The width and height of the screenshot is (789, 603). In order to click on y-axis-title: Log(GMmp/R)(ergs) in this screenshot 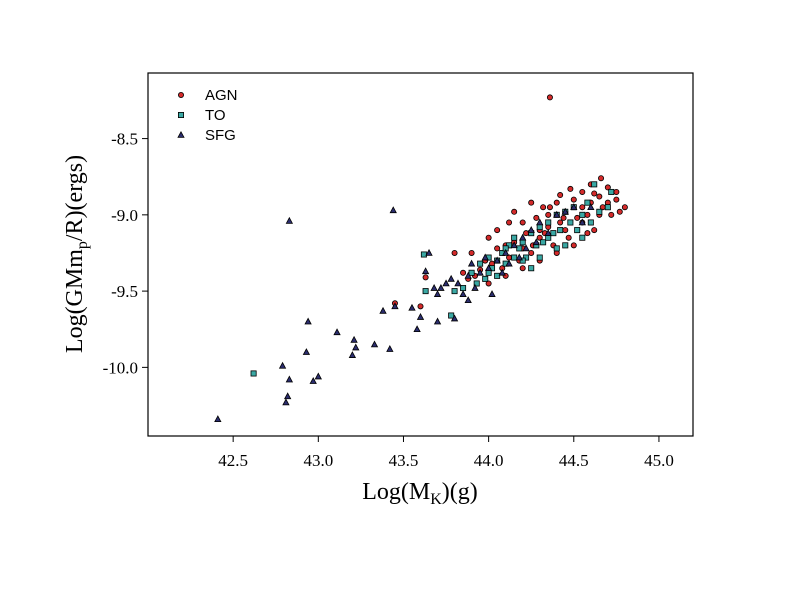, I will do `click(76, 254)`.